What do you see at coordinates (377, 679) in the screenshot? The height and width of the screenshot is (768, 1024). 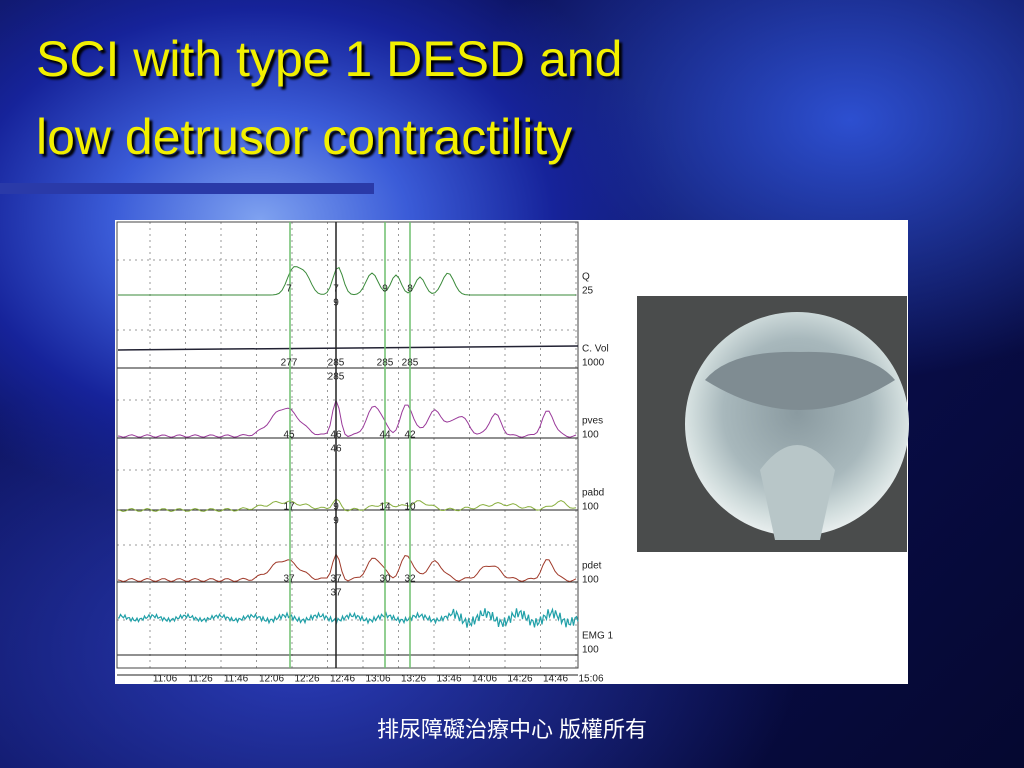 I see `time-label: 13:06` at bounding box center [377, 679].